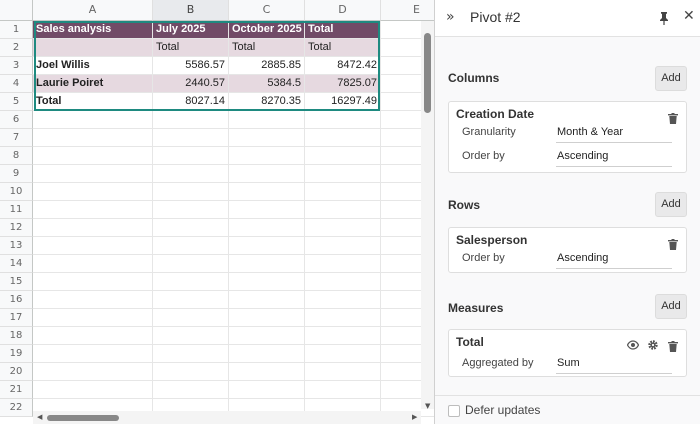 The height and width of the screenshot is (424, 700). I want to click on select-all-corner, so click(16, 10).